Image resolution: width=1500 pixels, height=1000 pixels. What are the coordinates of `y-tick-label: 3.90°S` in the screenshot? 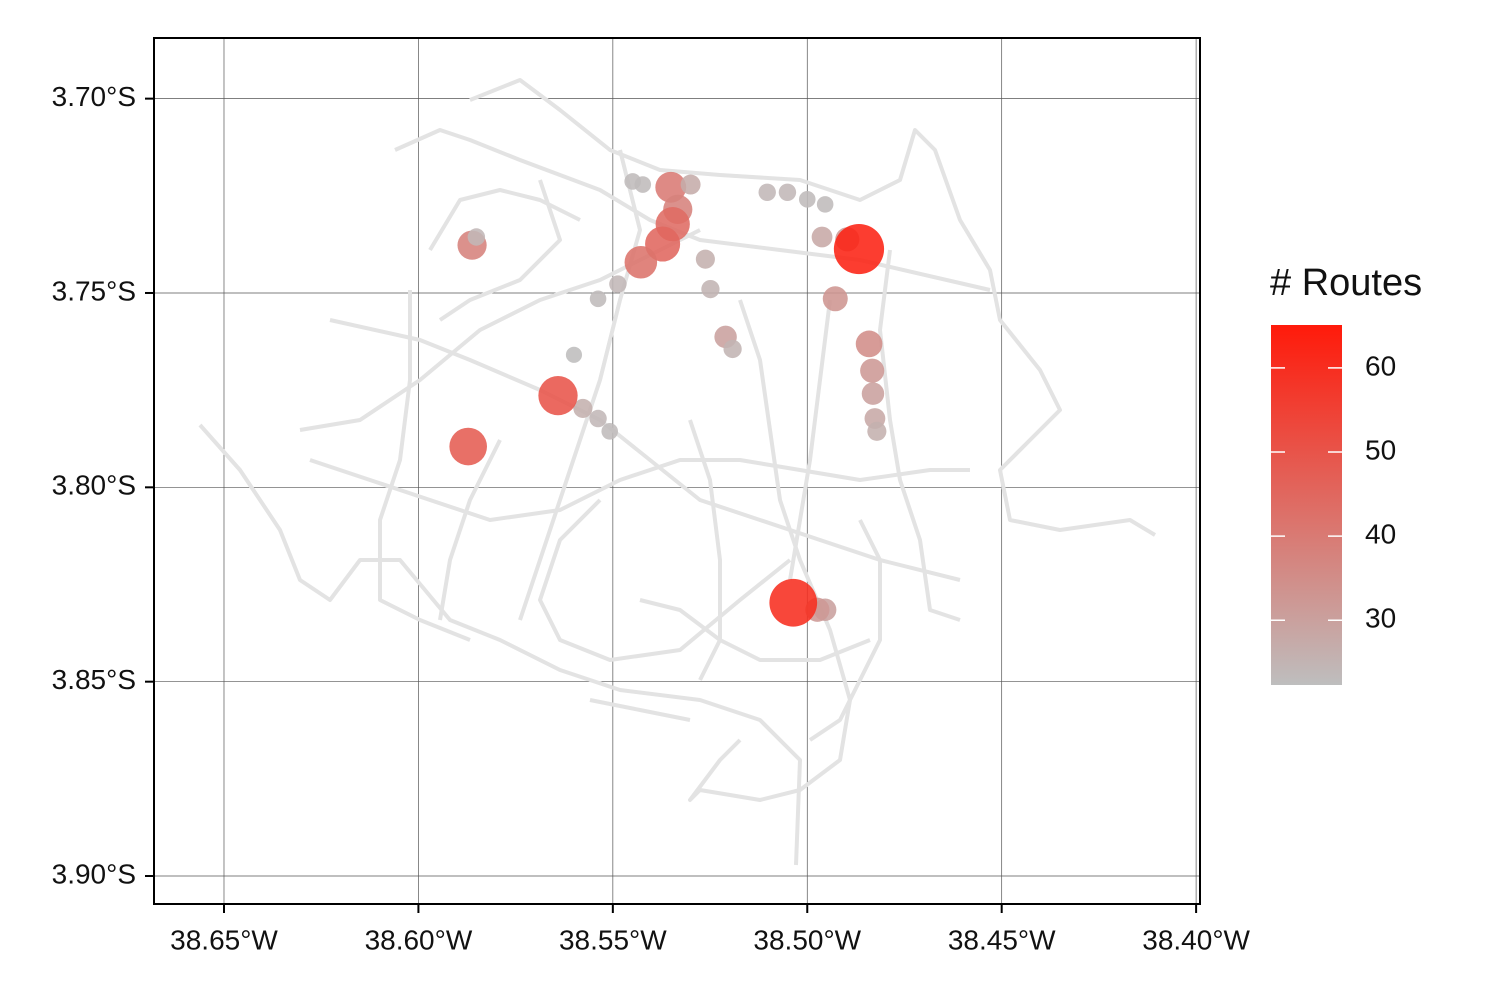 It's located at (94, 873).